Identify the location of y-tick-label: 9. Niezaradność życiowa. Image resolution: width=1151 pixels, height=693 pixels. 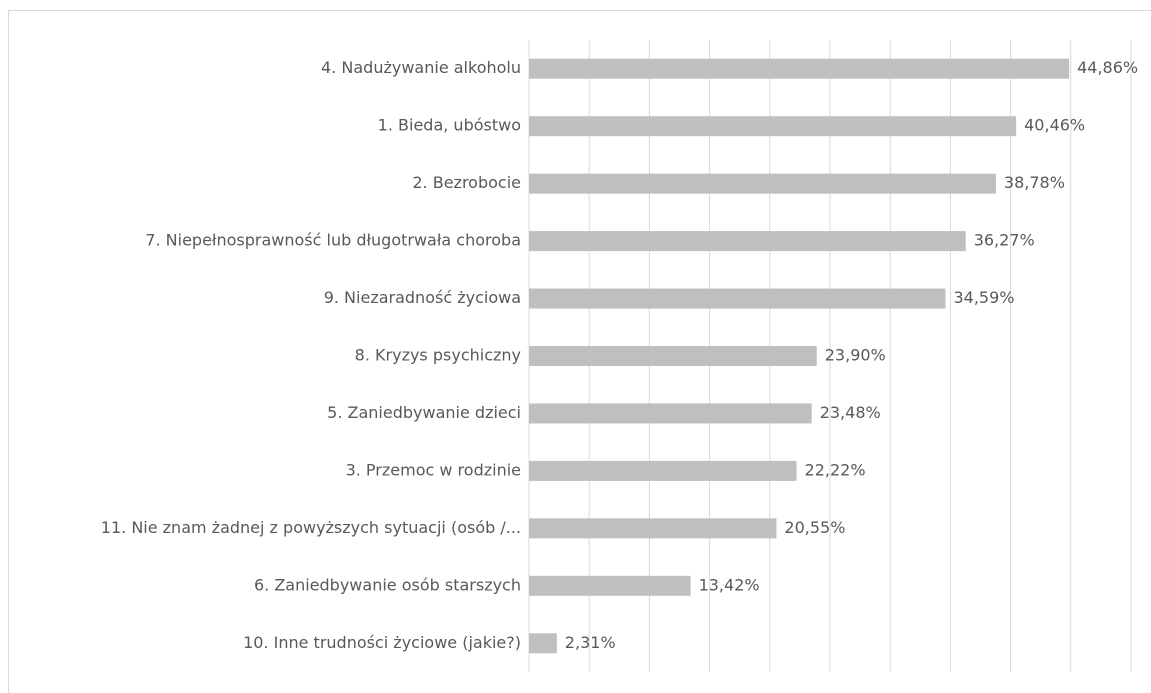
(422, 297).